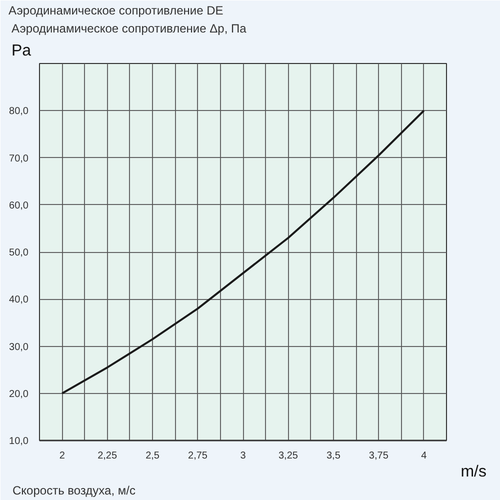  I want to click on y-tick-label: 30,0, so click(19, 347).